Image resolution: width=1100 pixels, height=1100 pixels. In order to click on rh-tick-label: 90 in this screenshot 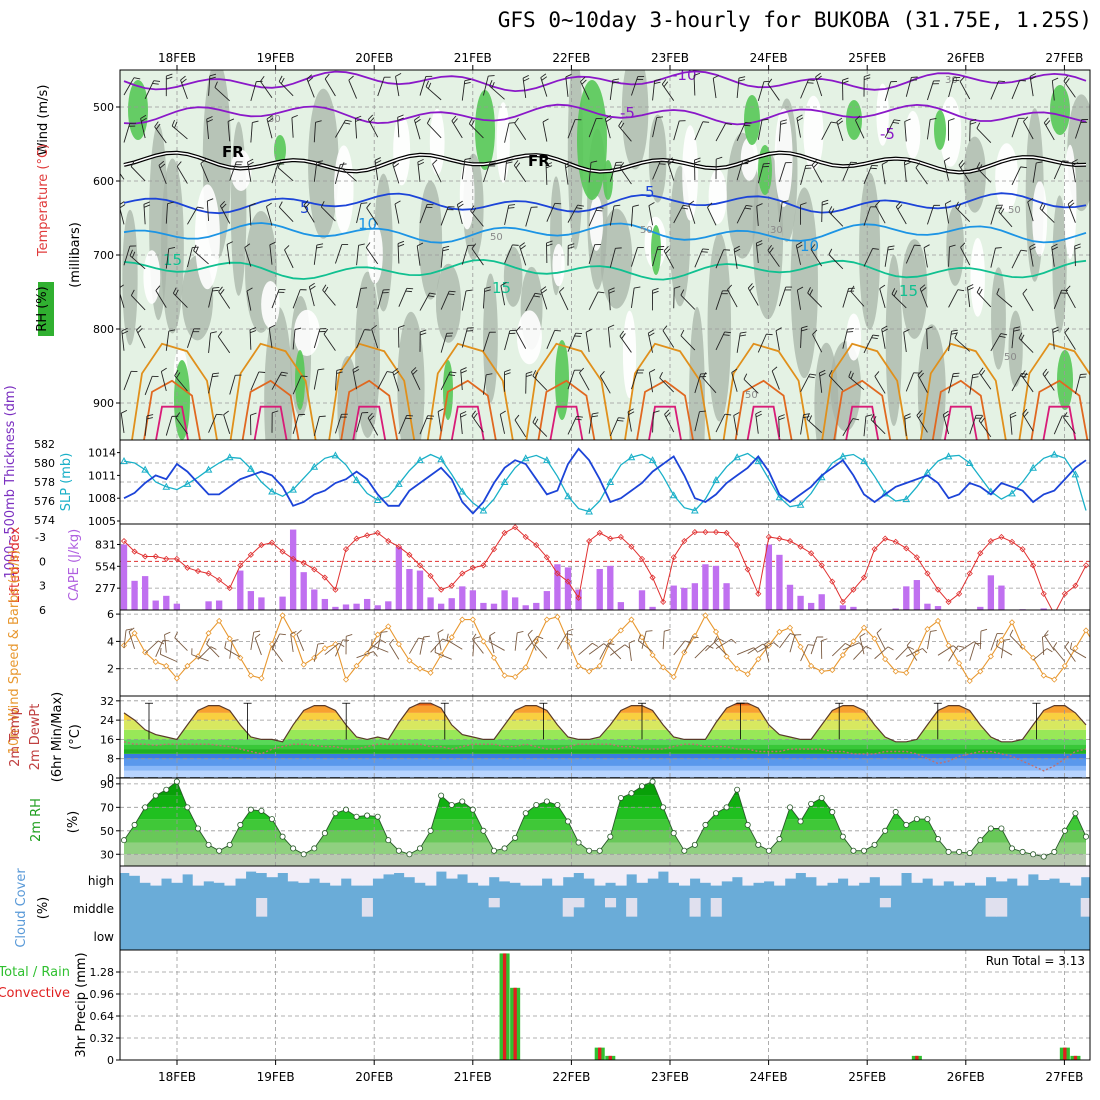, I will do `click(107, 784)`.